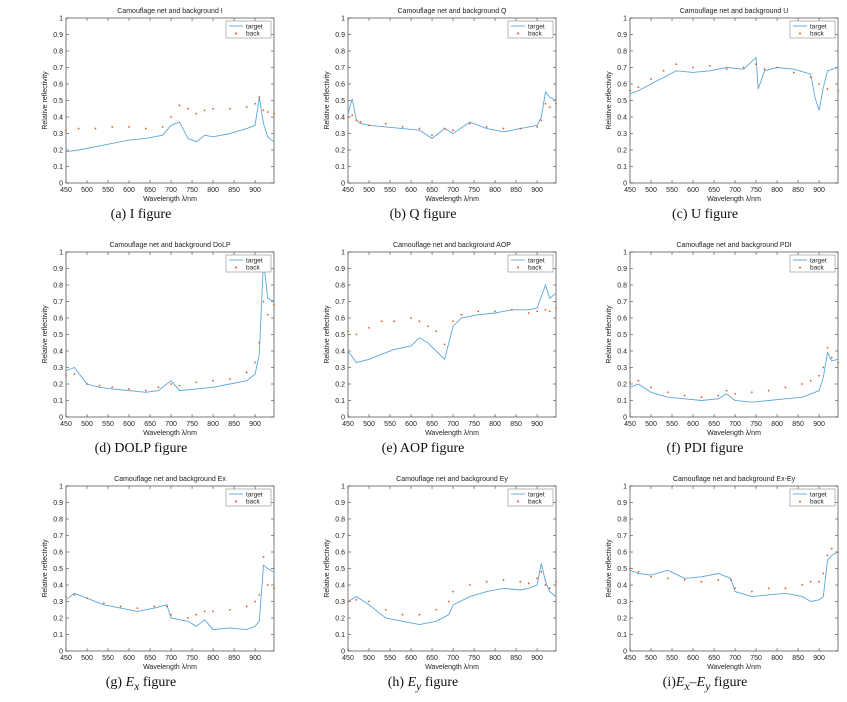  Describe the element at coordinates (705, 215) in the screenshot. I see `figure-caption: (c) U figure` at that location.